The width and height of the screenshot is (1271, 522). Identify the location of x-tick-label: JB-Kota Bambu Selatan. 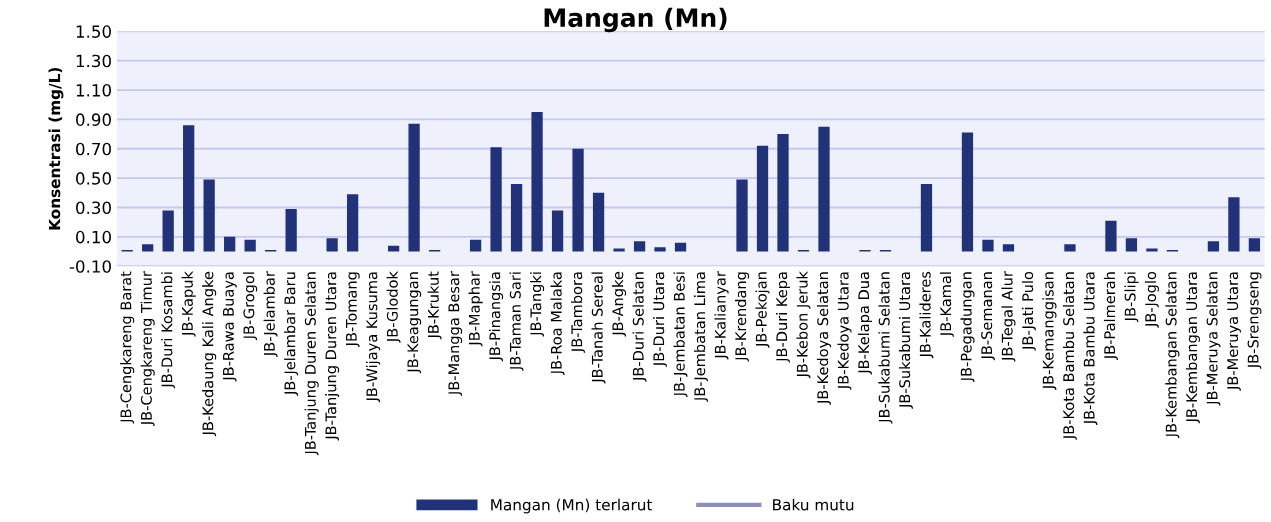
(1069, 356).